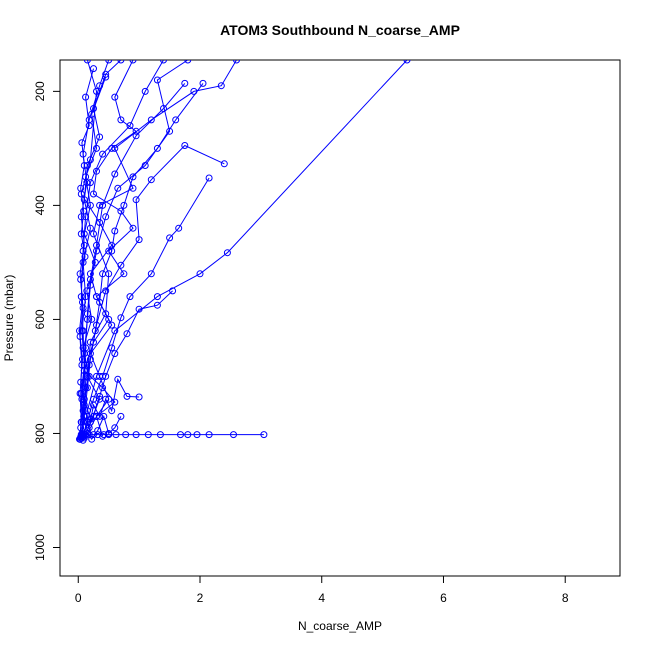 The width and height of the screenshot is (650, 650). I want to click on y-tick-label: 800, so click(40, 433).